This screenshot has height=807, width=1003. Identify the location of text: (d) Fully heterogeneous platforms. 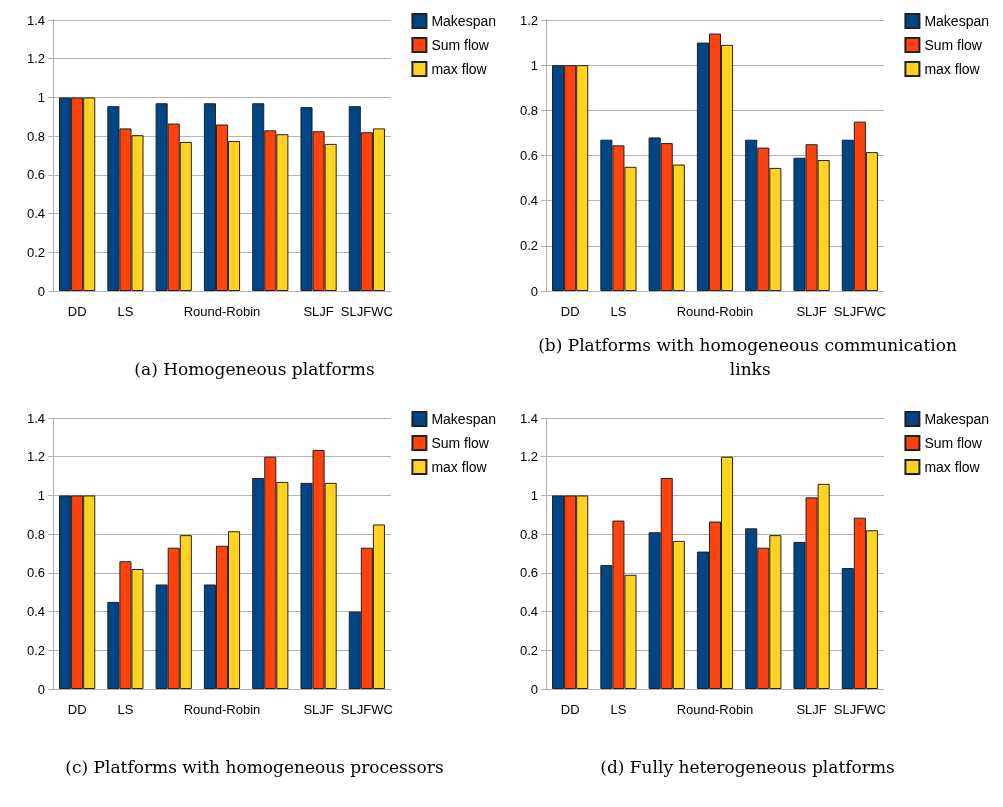
(747, 767).